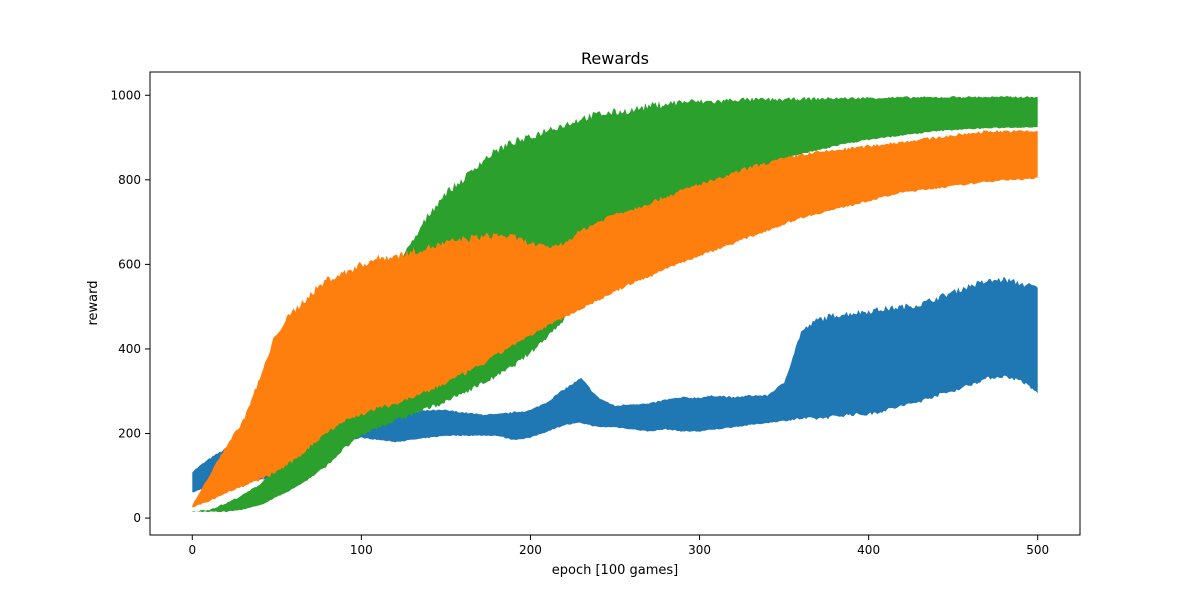 The height and width of the screenshot is (600, 1200). What do you see at coordinates (129, 264) in the screenshot?
I see `y-tick-label: 600` at bounding box center [129, 264].